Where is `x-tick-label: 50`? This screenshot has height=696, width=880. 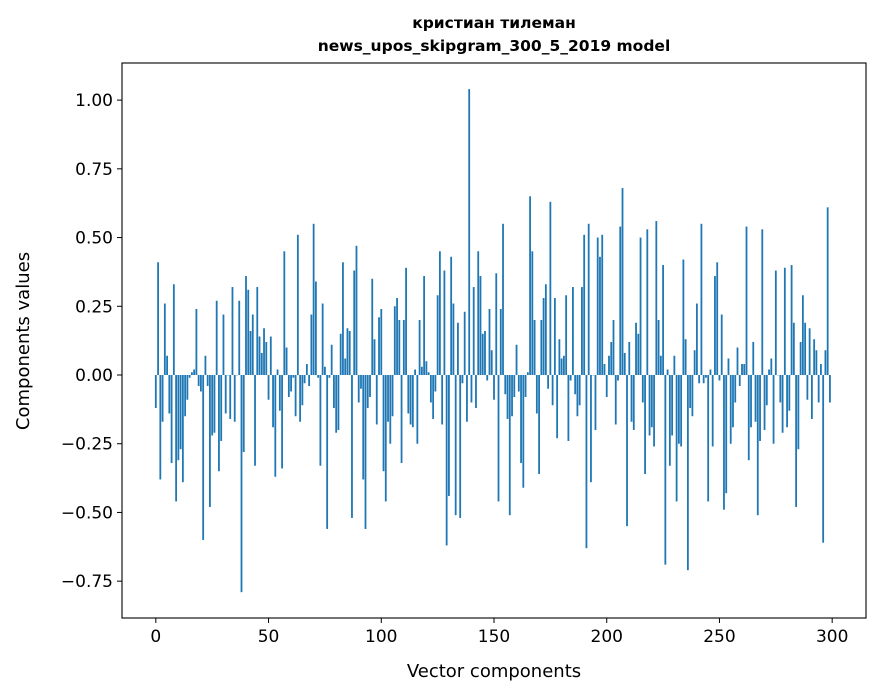
x-tick-label: 50 is located at coordinates (269, 637).